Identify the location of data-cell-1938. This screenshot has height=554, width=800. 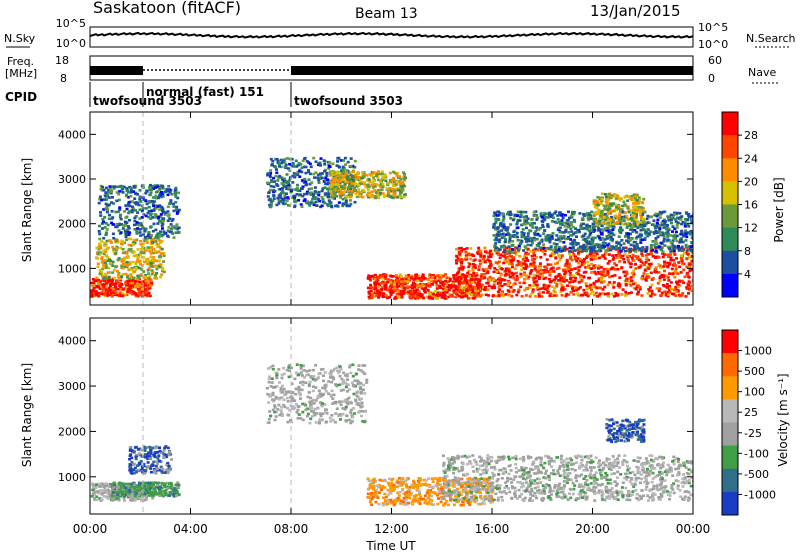
(437, 285).